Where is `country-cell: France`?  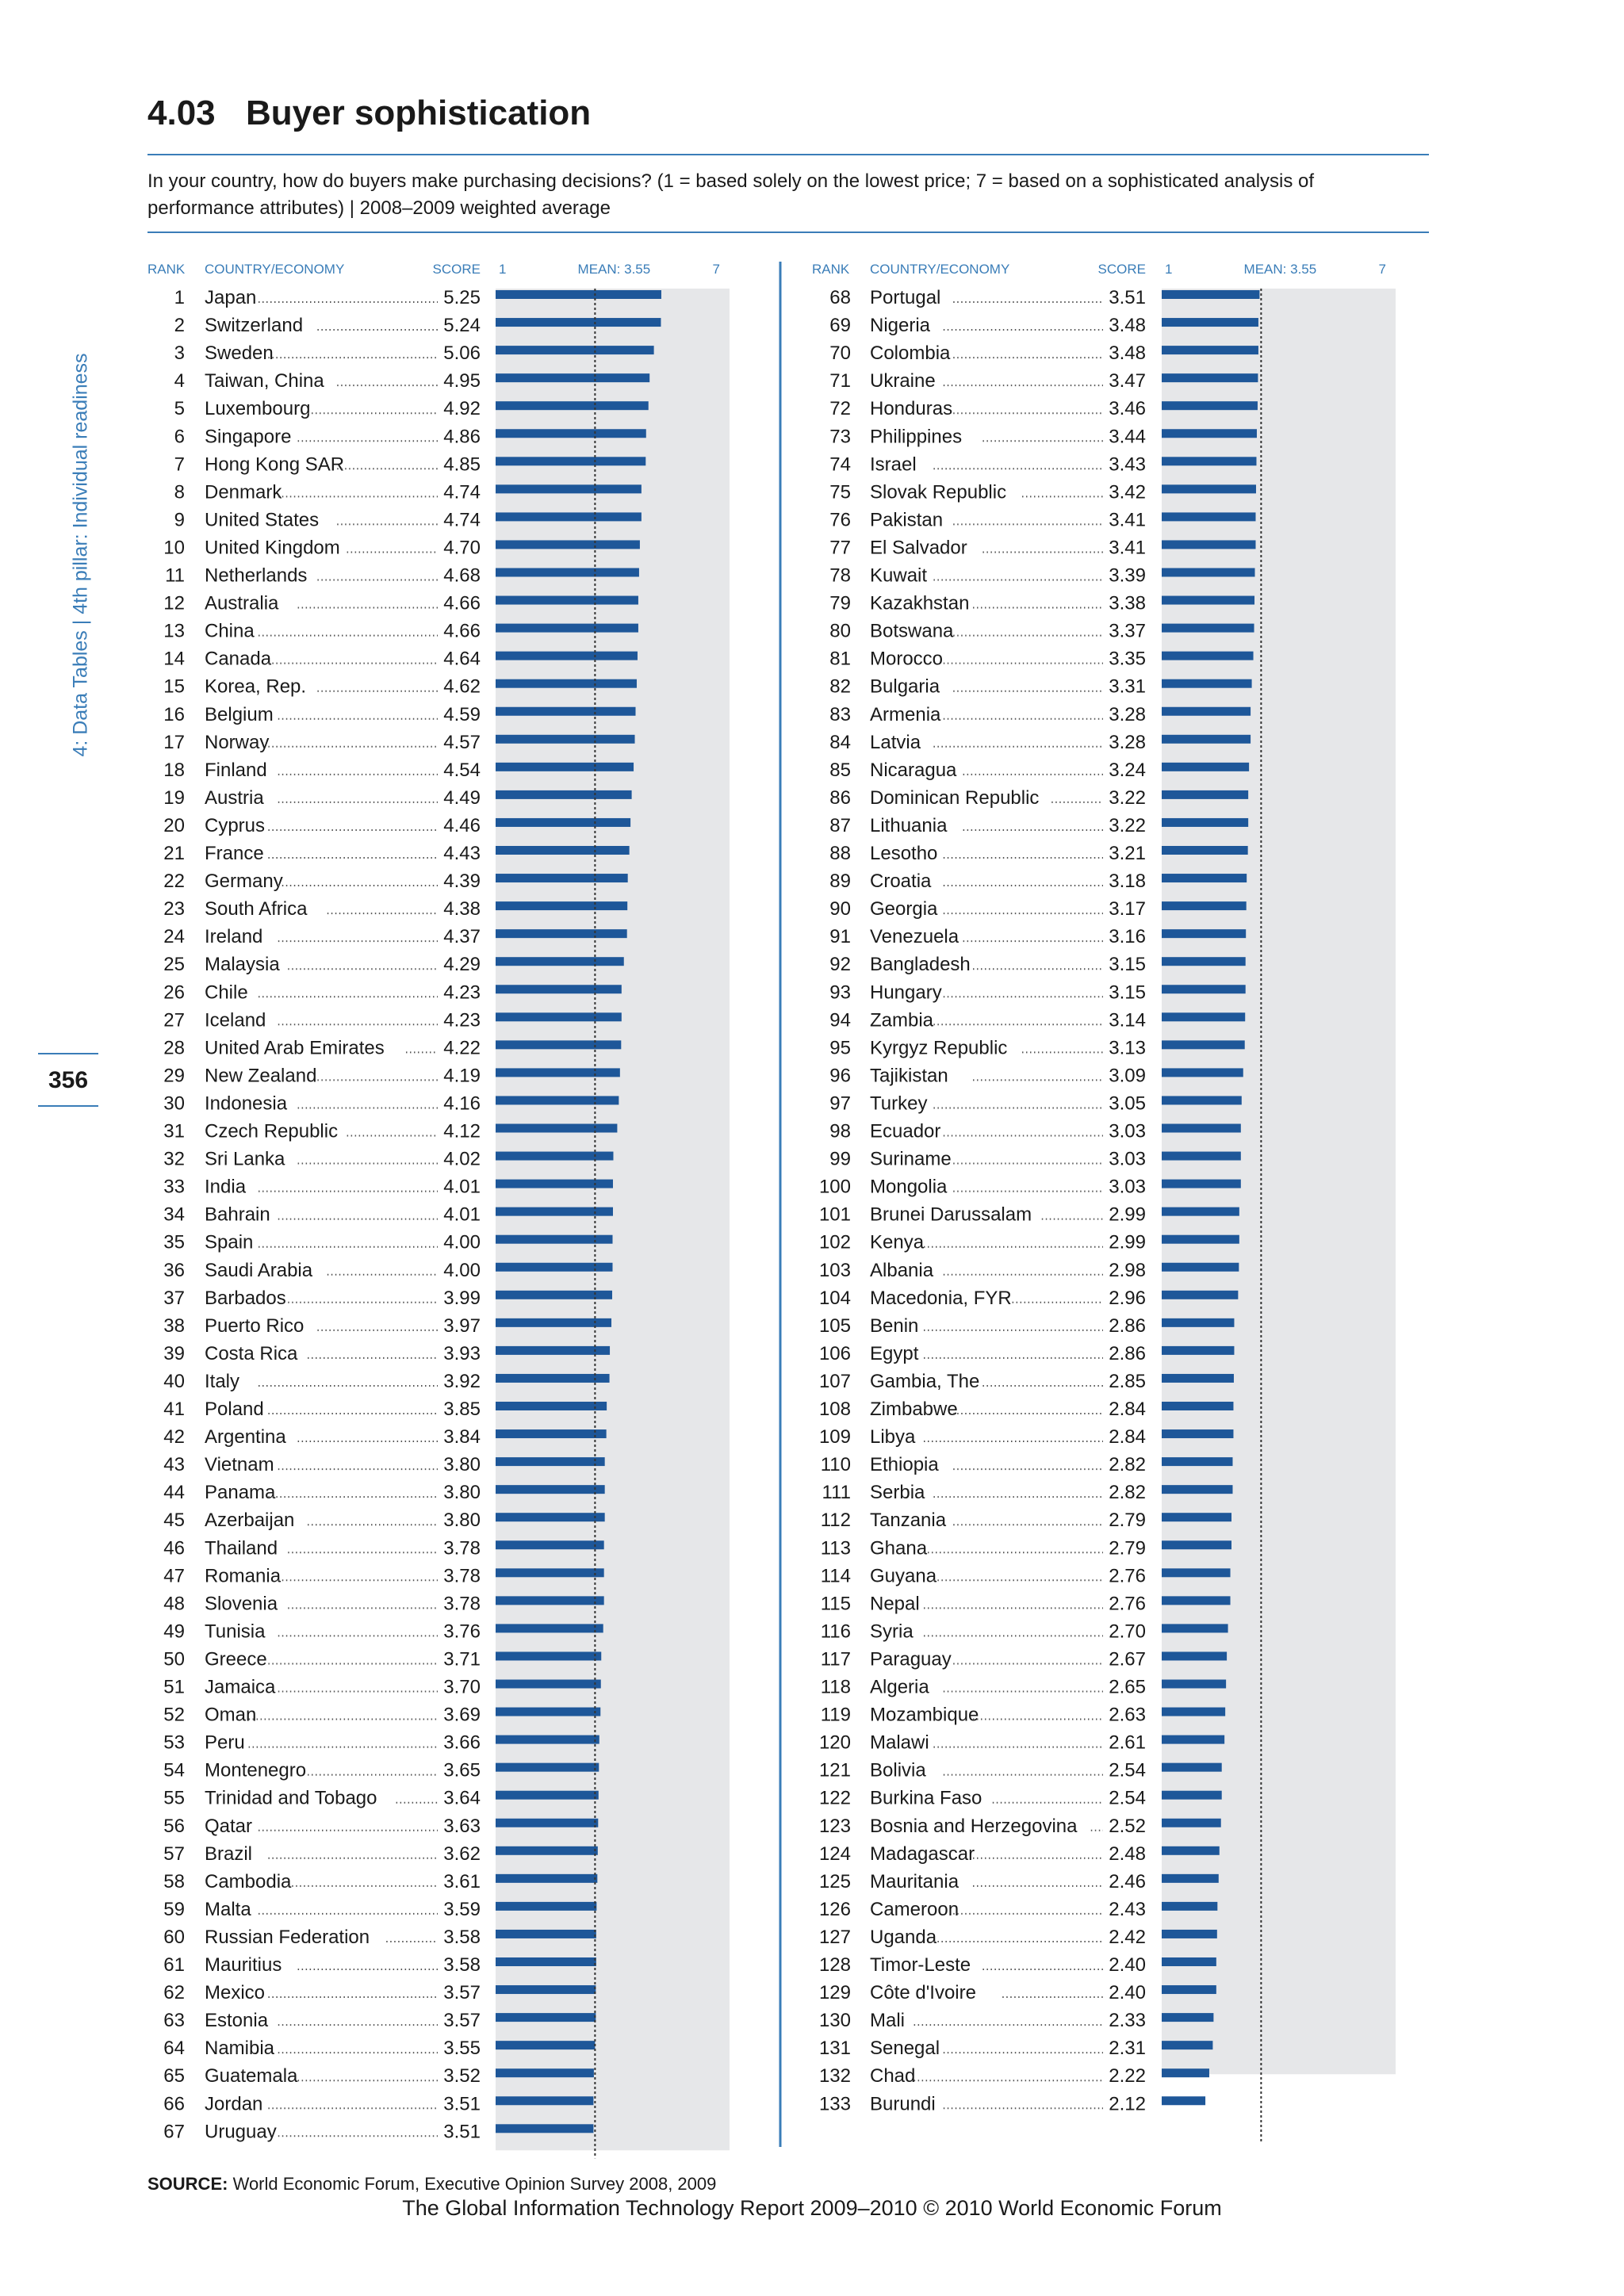 country-cell: France is located at coordinates (234, 854).